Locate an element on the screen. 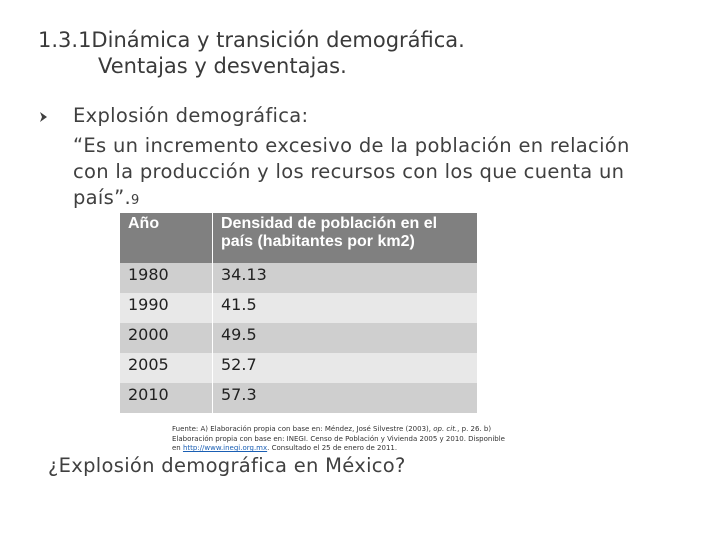 The width and height of the screenshot is (720, 540). title-line: Ventajas y desventajas. is located at coordinates (222, 66).